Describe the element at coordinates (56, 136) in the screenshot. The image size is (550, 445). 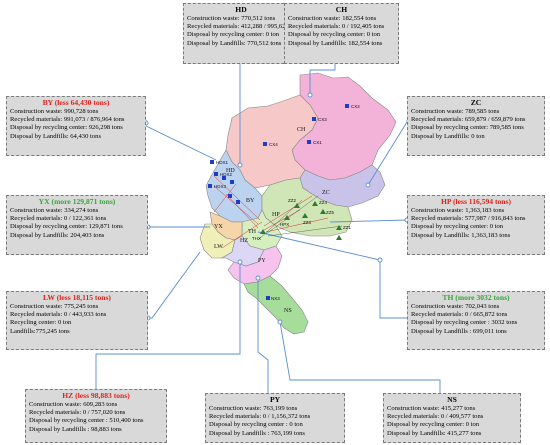
I see `box-line: Disposal by Landfills: 64,430 tons` at that location.